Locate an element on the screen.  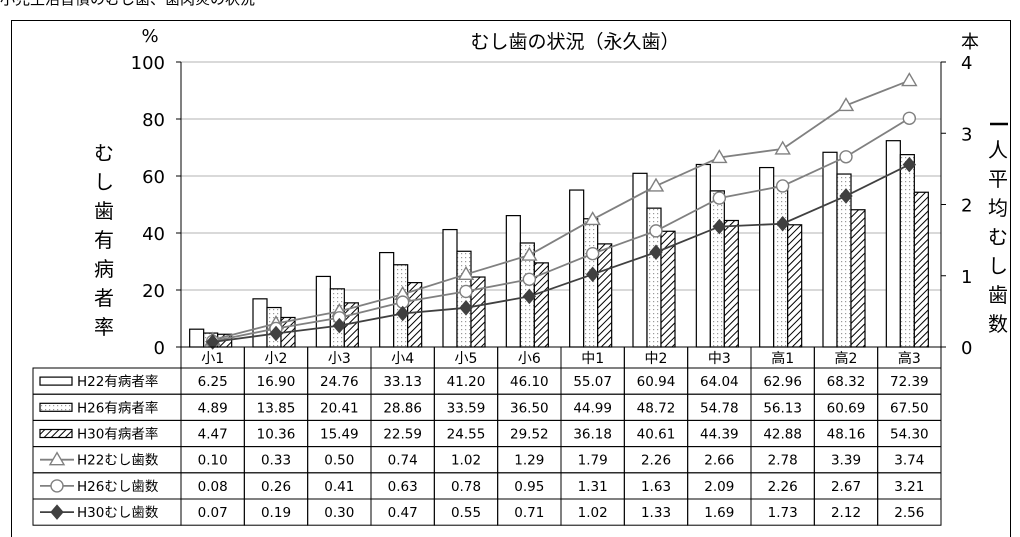
left-tick-label: 60 is located at coordinates (153, 177).